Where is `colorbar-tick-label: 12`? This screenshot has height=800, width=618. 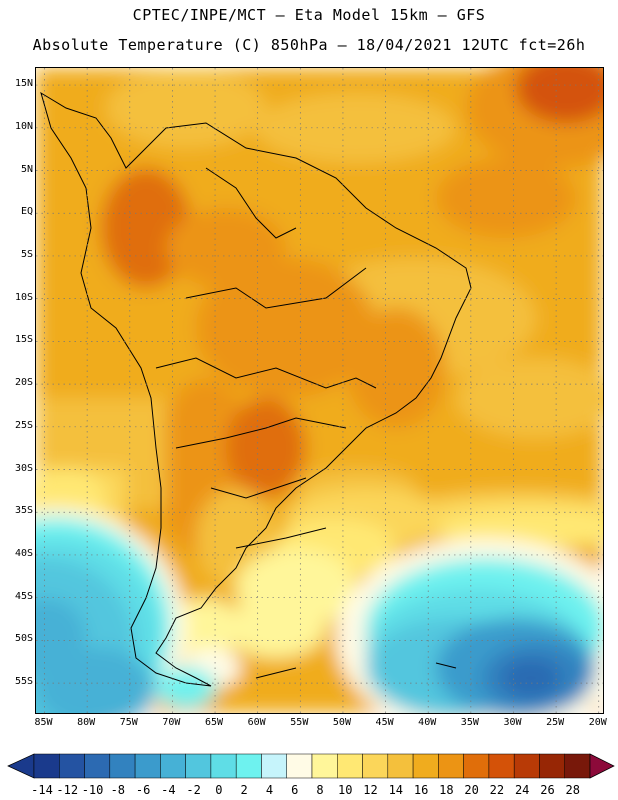 colorbar-tick-label: 12 is located at coordinates (370, 790).